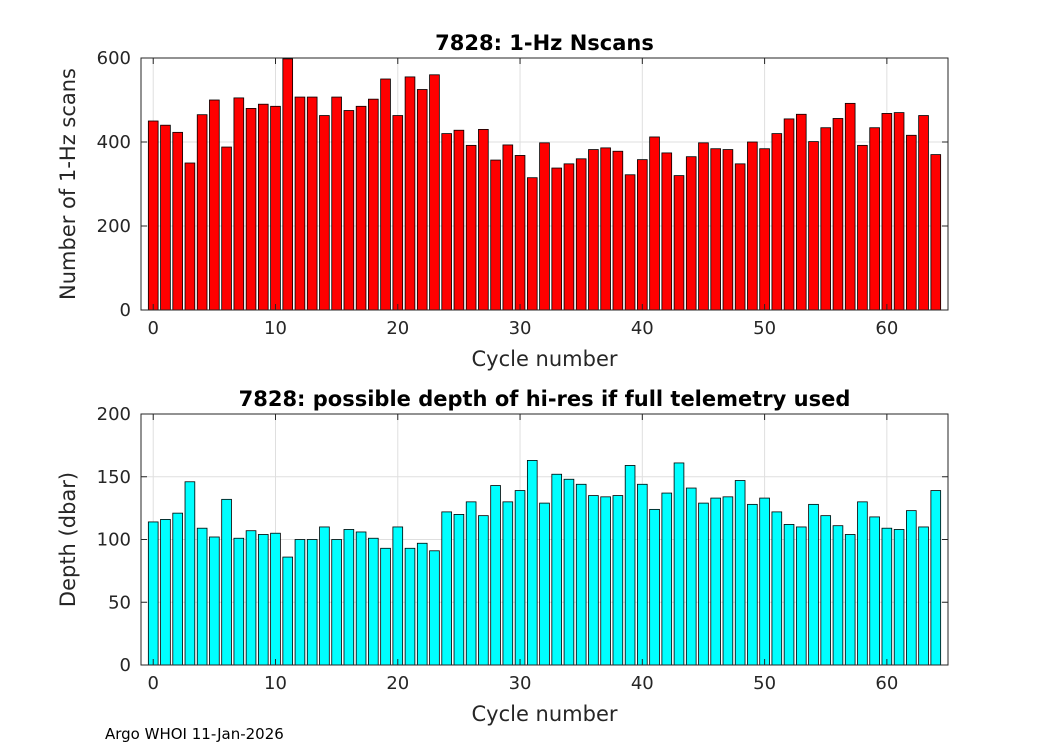 This screenshot has height=750, width=1050. Describe the element at coordinates (886, 328) in the screenshot. I see `x-tick-label: 60` at that location.